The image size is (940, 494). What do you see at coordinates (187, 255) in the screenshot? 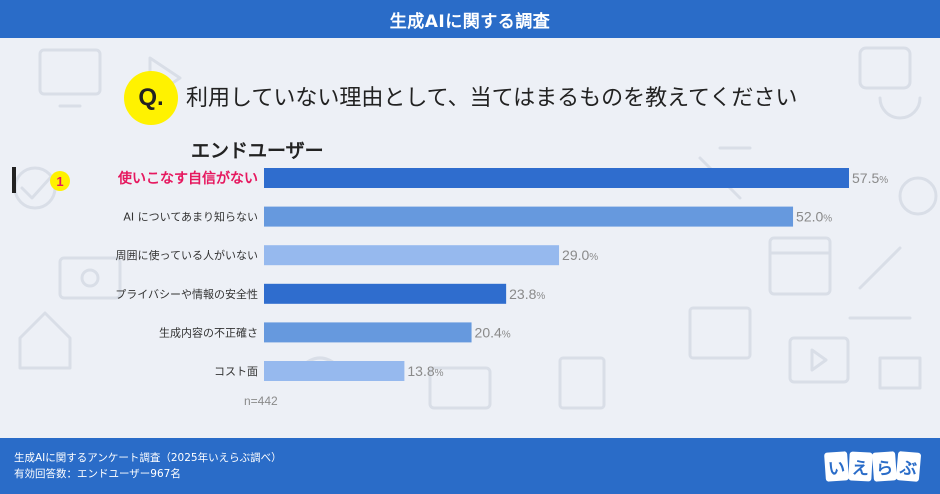
I see `category-label: 周囲に使っている人がいない` at bounding box center [187, 255].